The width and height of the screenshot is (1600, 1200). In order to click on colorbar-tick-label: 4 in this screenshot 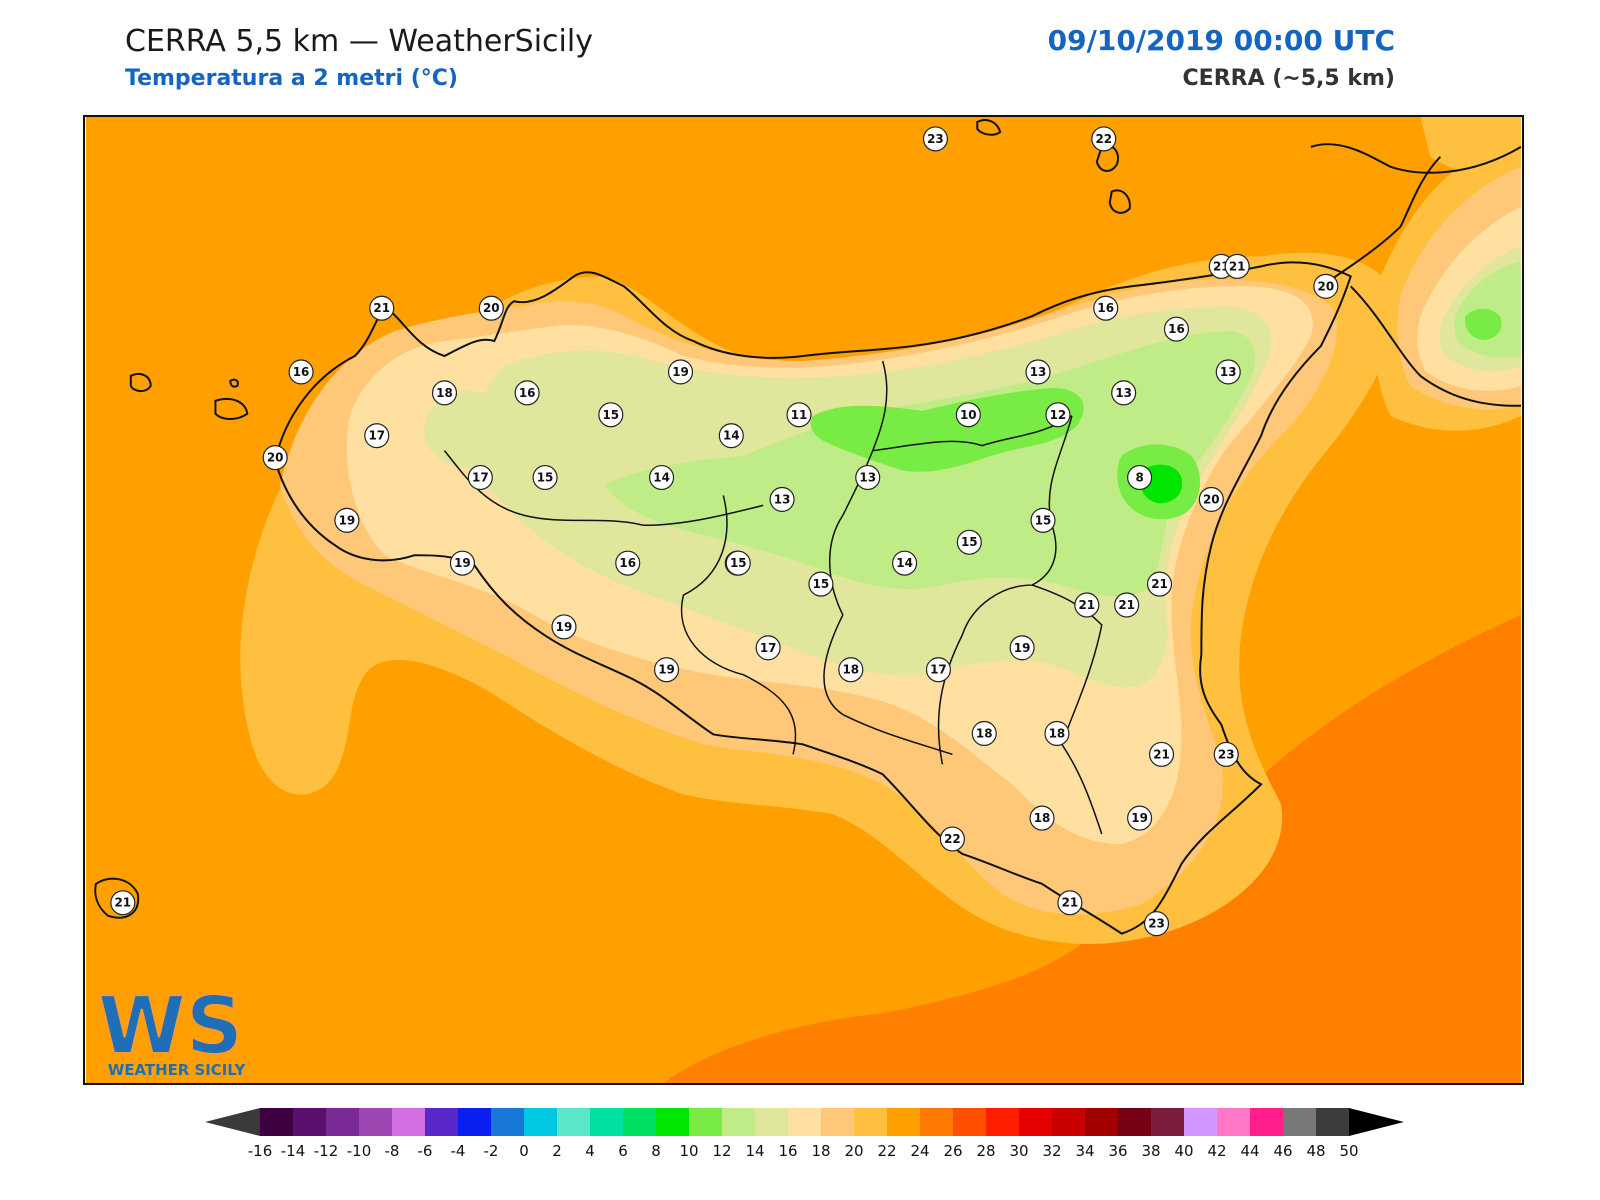, I will do `click(590, 1151)`.